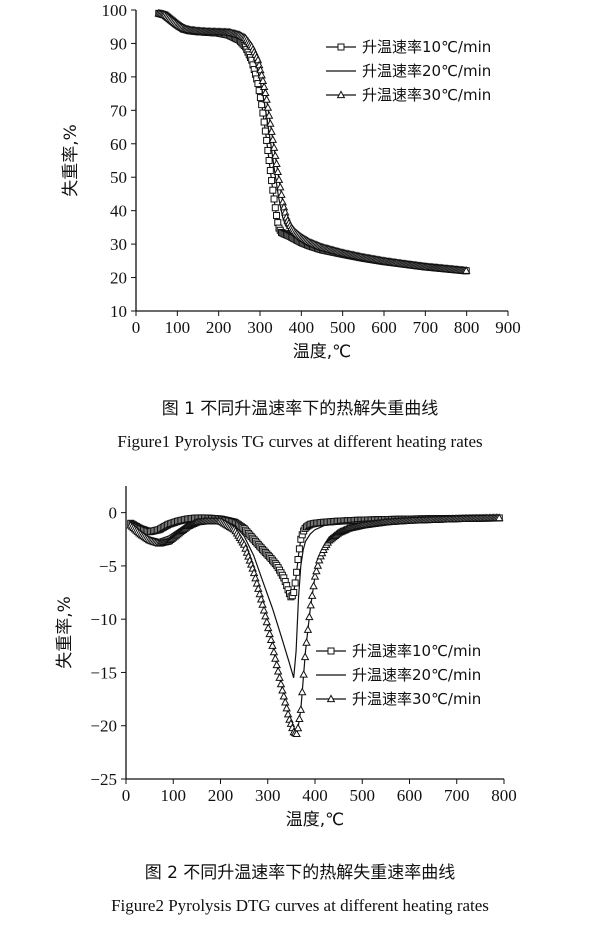  Describe the element at coordinates (410, 795) in the screenshot. I see `x-tick-label: 600` at that location.